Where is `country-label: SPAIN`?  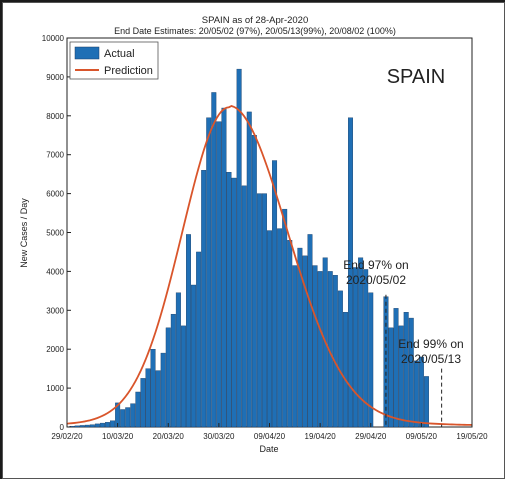 country-label: SPAIN is located at coordinates (416, 77).